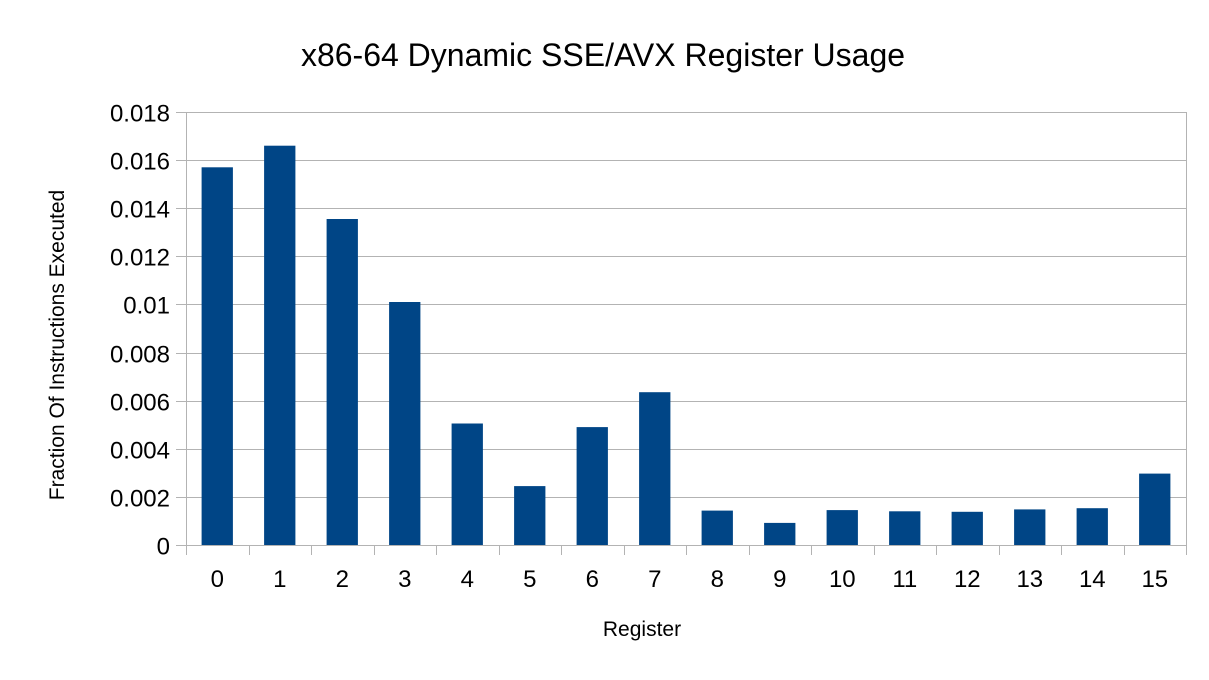 This screenshot has height=680, width=1209. I want to click on y-tick-label: 0.018, so click(140, 114).